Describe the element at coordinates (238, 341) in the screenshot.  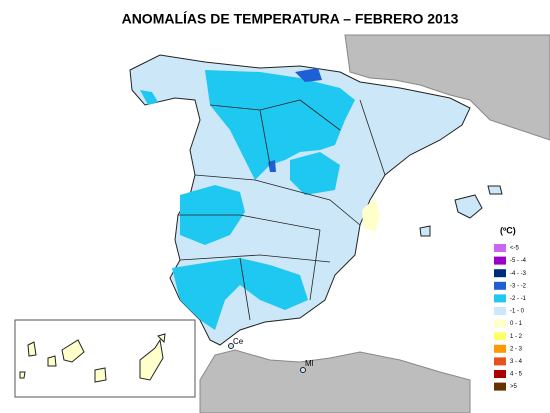
I see `place-label: Ce` at that location.